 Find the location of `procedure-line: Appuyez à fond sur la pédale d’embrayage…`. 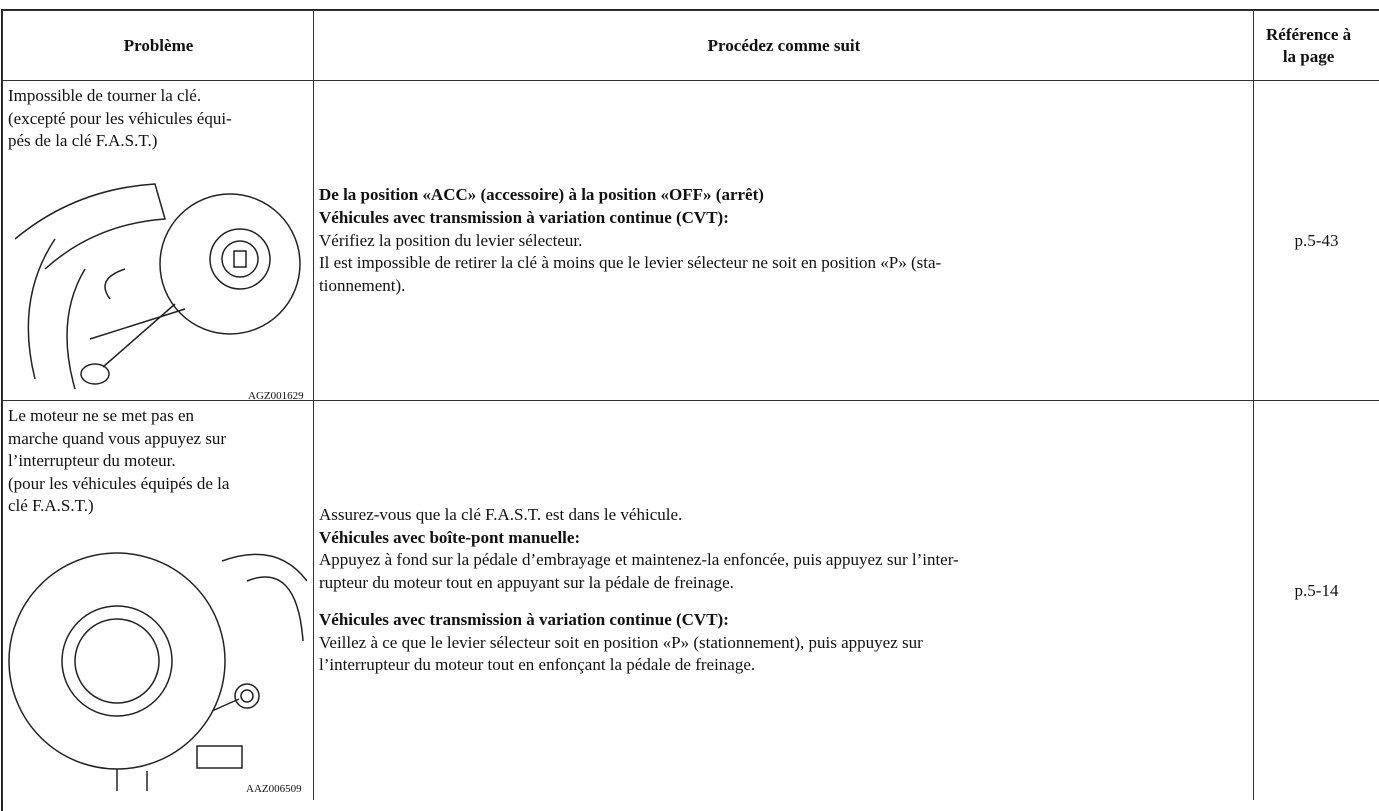

procedure-line: Appuyez à fond sur la pédale d’embrayage… is located at coordinates (639, 560).